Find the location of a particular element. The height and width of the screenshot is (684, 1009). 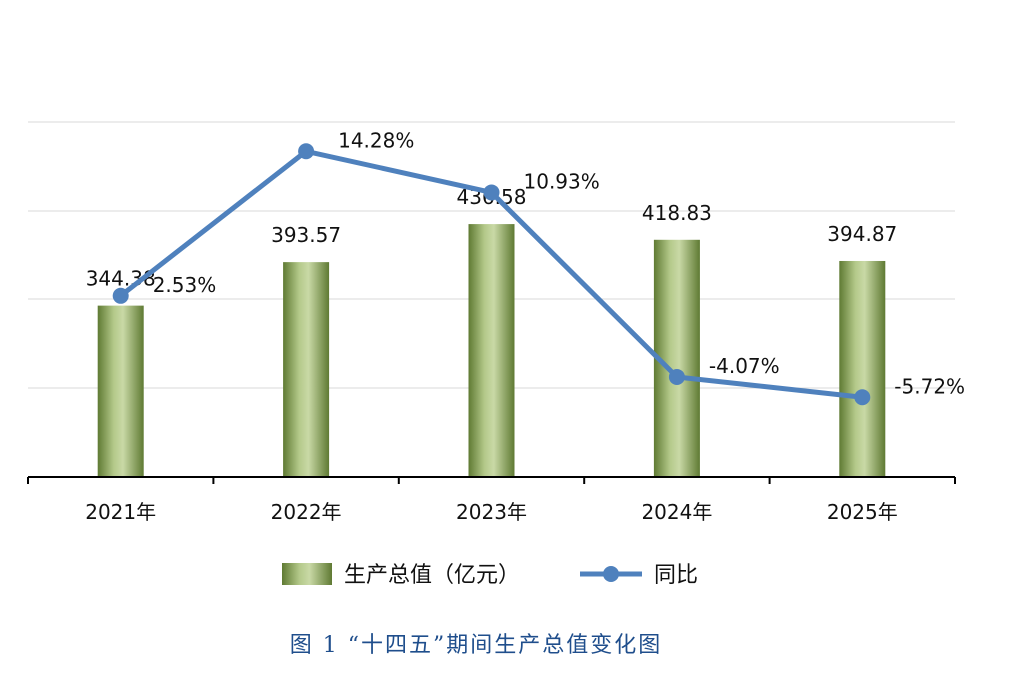

x-tick-label-5: 2025年 is located at coordinates (862, 512).